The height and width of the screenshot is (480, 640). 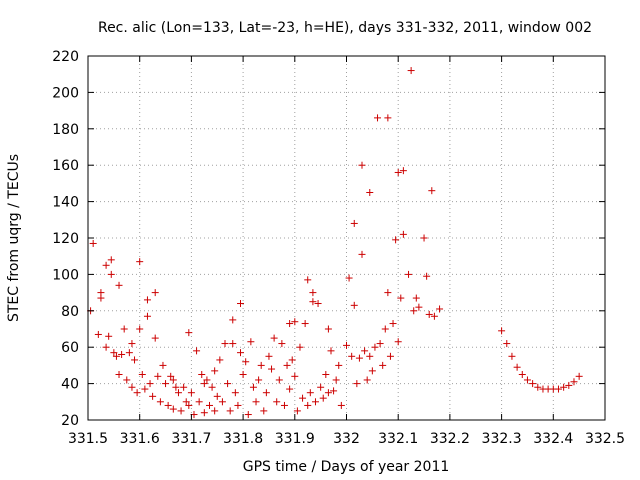 I want to click on y-tick-label: 140, so click(x=65, y=203).